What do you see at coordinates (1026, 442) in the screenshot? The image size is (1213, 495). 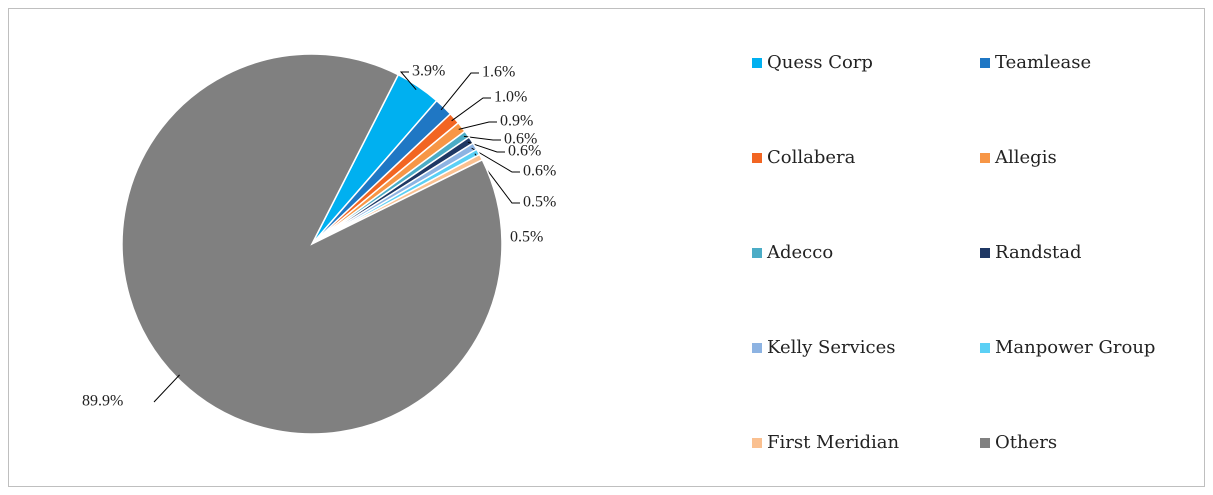 I see `legend-label: Others` at bounding box center [1026, 442].